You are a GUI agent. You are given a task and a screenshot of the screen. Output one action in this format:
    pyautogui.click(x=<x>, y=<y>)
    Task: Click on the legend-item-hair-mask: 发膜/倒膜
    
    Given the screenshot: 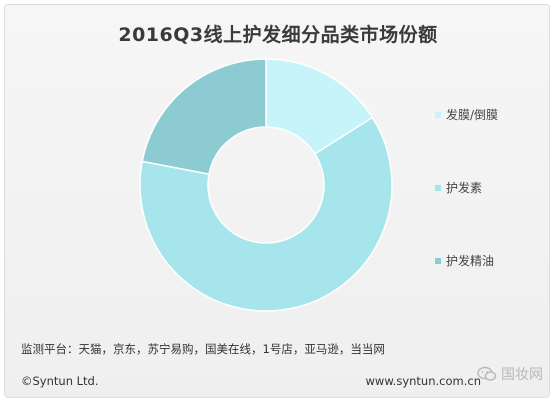 What is the action you would take?
    pyautogui.click(x=466, y=114)
    